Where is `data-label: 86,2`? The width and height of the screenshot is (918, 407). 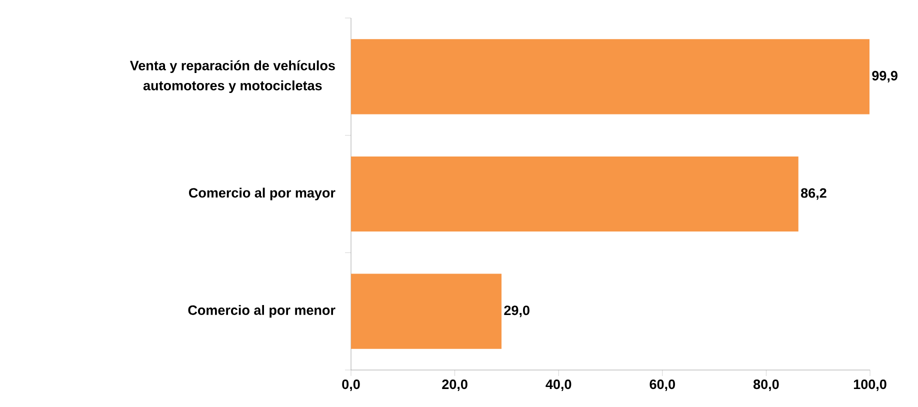 data-label: 86,2 is located at coordinates (813, 194).